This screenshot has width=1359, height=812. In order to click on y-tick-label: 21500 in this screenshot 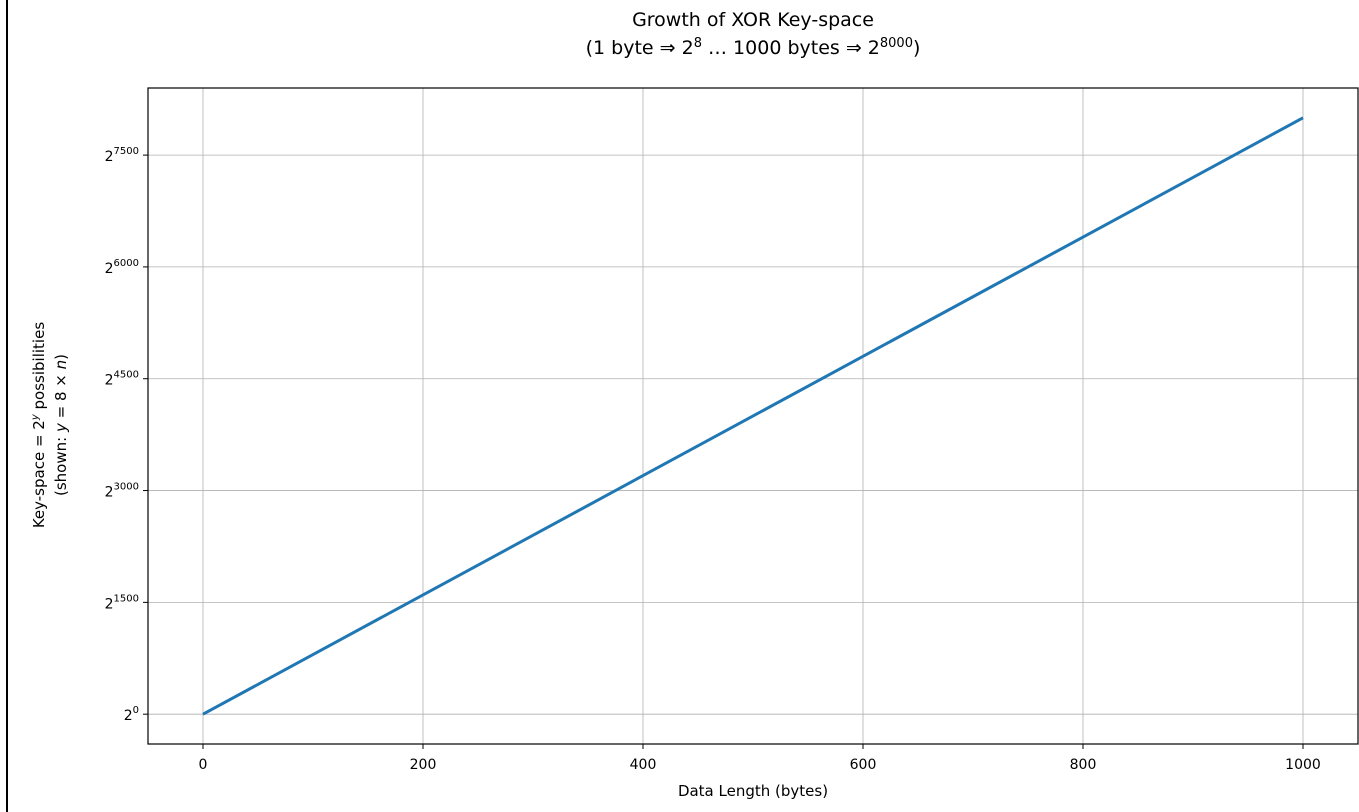, I will do `click(122, 602)`.